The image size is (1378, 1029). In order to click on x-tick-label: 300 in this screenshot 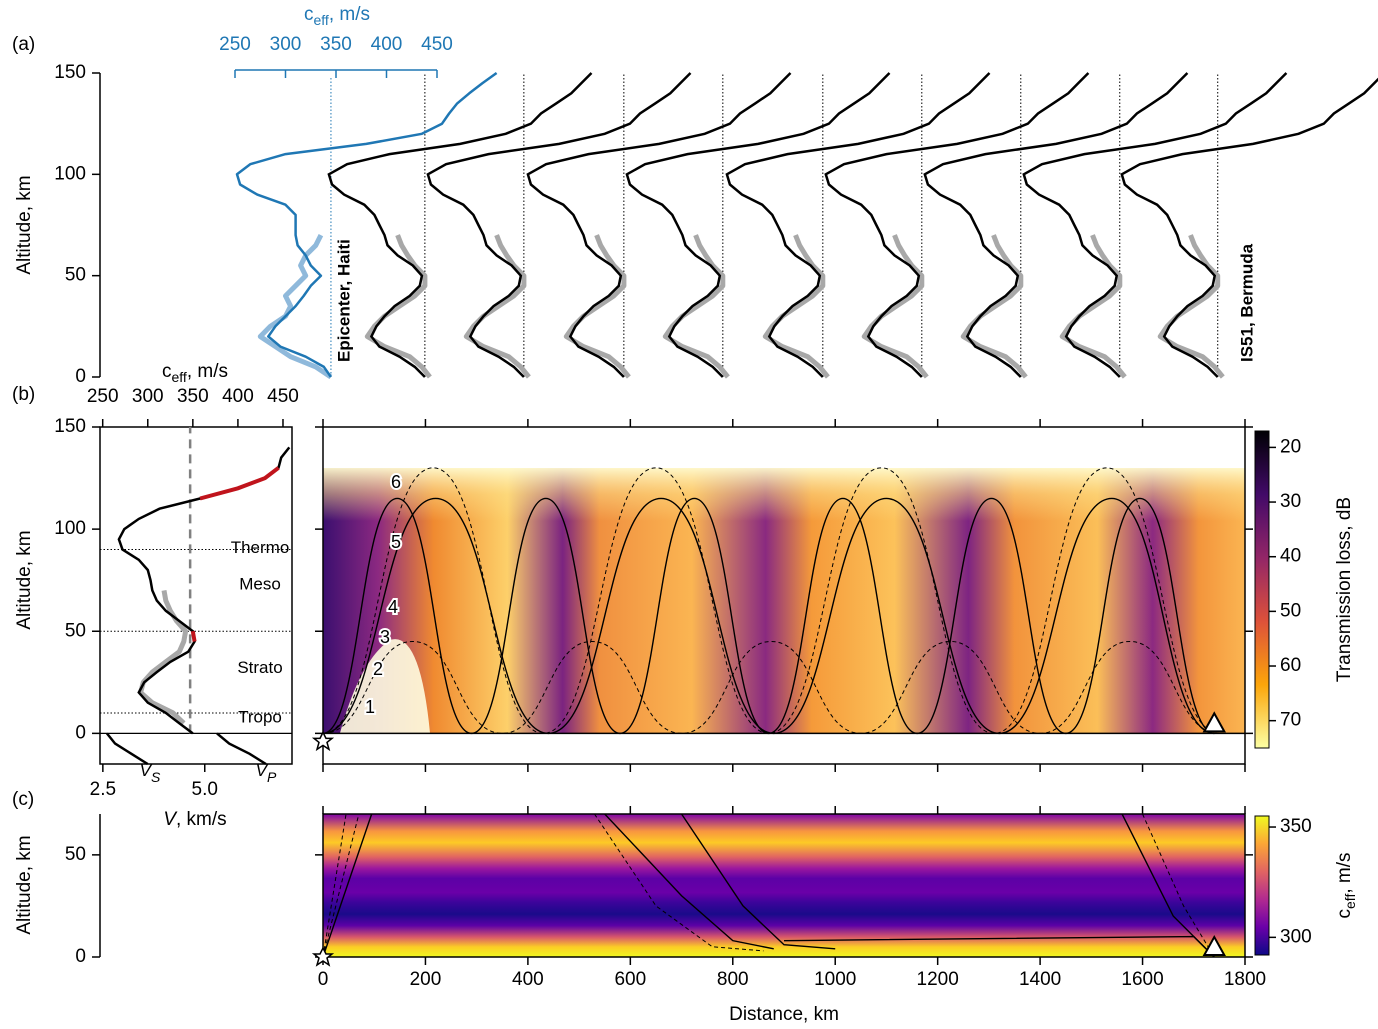, I will do `click(286, 44)`.